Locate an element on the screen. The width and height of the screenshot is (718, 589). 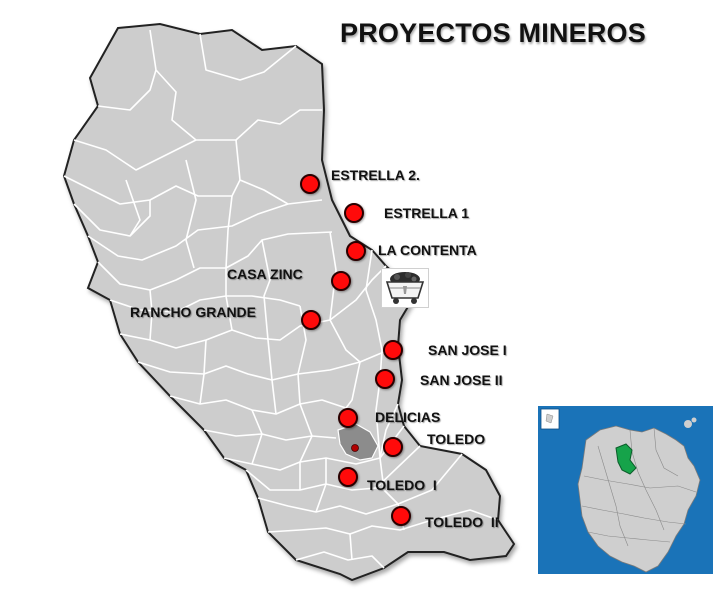
inset-highlight-region is located at coordinates (626, 459).